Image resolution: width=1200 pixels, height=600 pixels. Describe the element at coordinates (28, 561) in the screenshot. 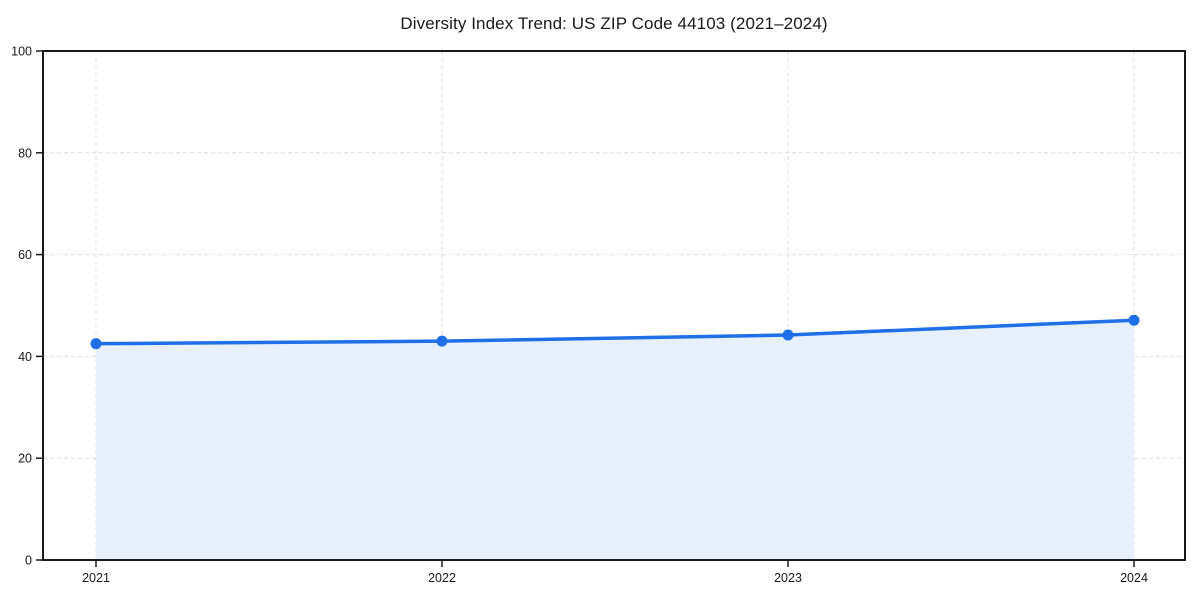

I see `y-tick-label: 0` at that location.